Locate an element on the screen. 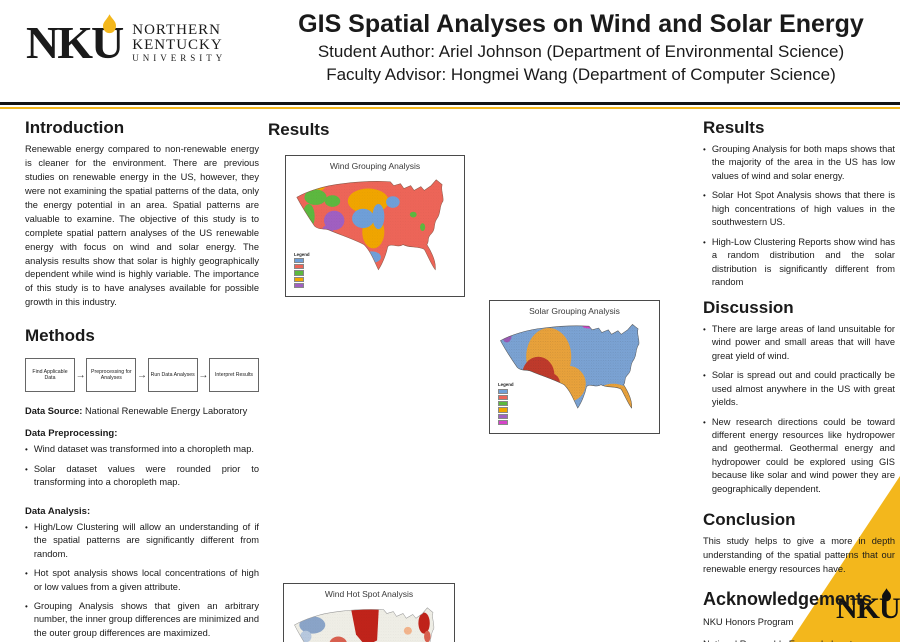 Image resolution: width=900 pixels, height=642 pixels. header-divider-gold is located at coordinates (450, 108).